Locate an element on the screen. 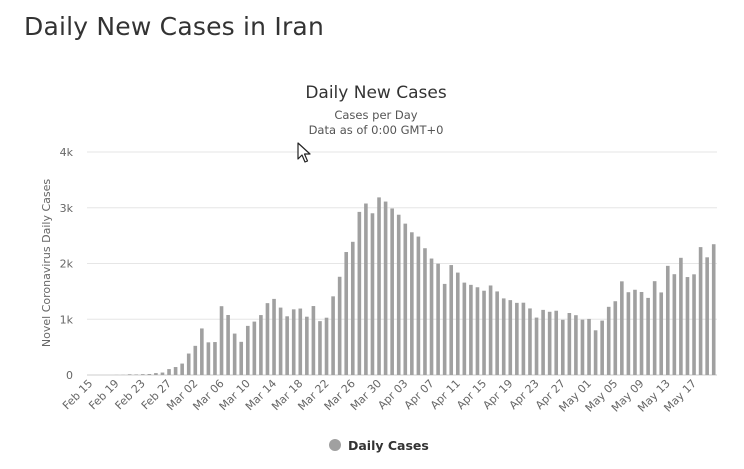  legend-marker-icon is located at coordinates (335, 445).